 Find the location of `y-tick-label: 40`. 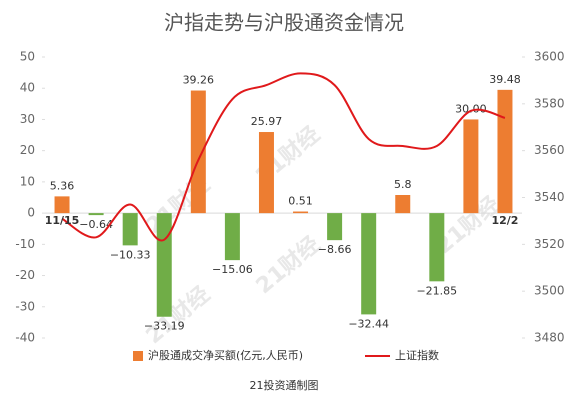

y-tick-label: 40 is located at coordinates (27, 88).